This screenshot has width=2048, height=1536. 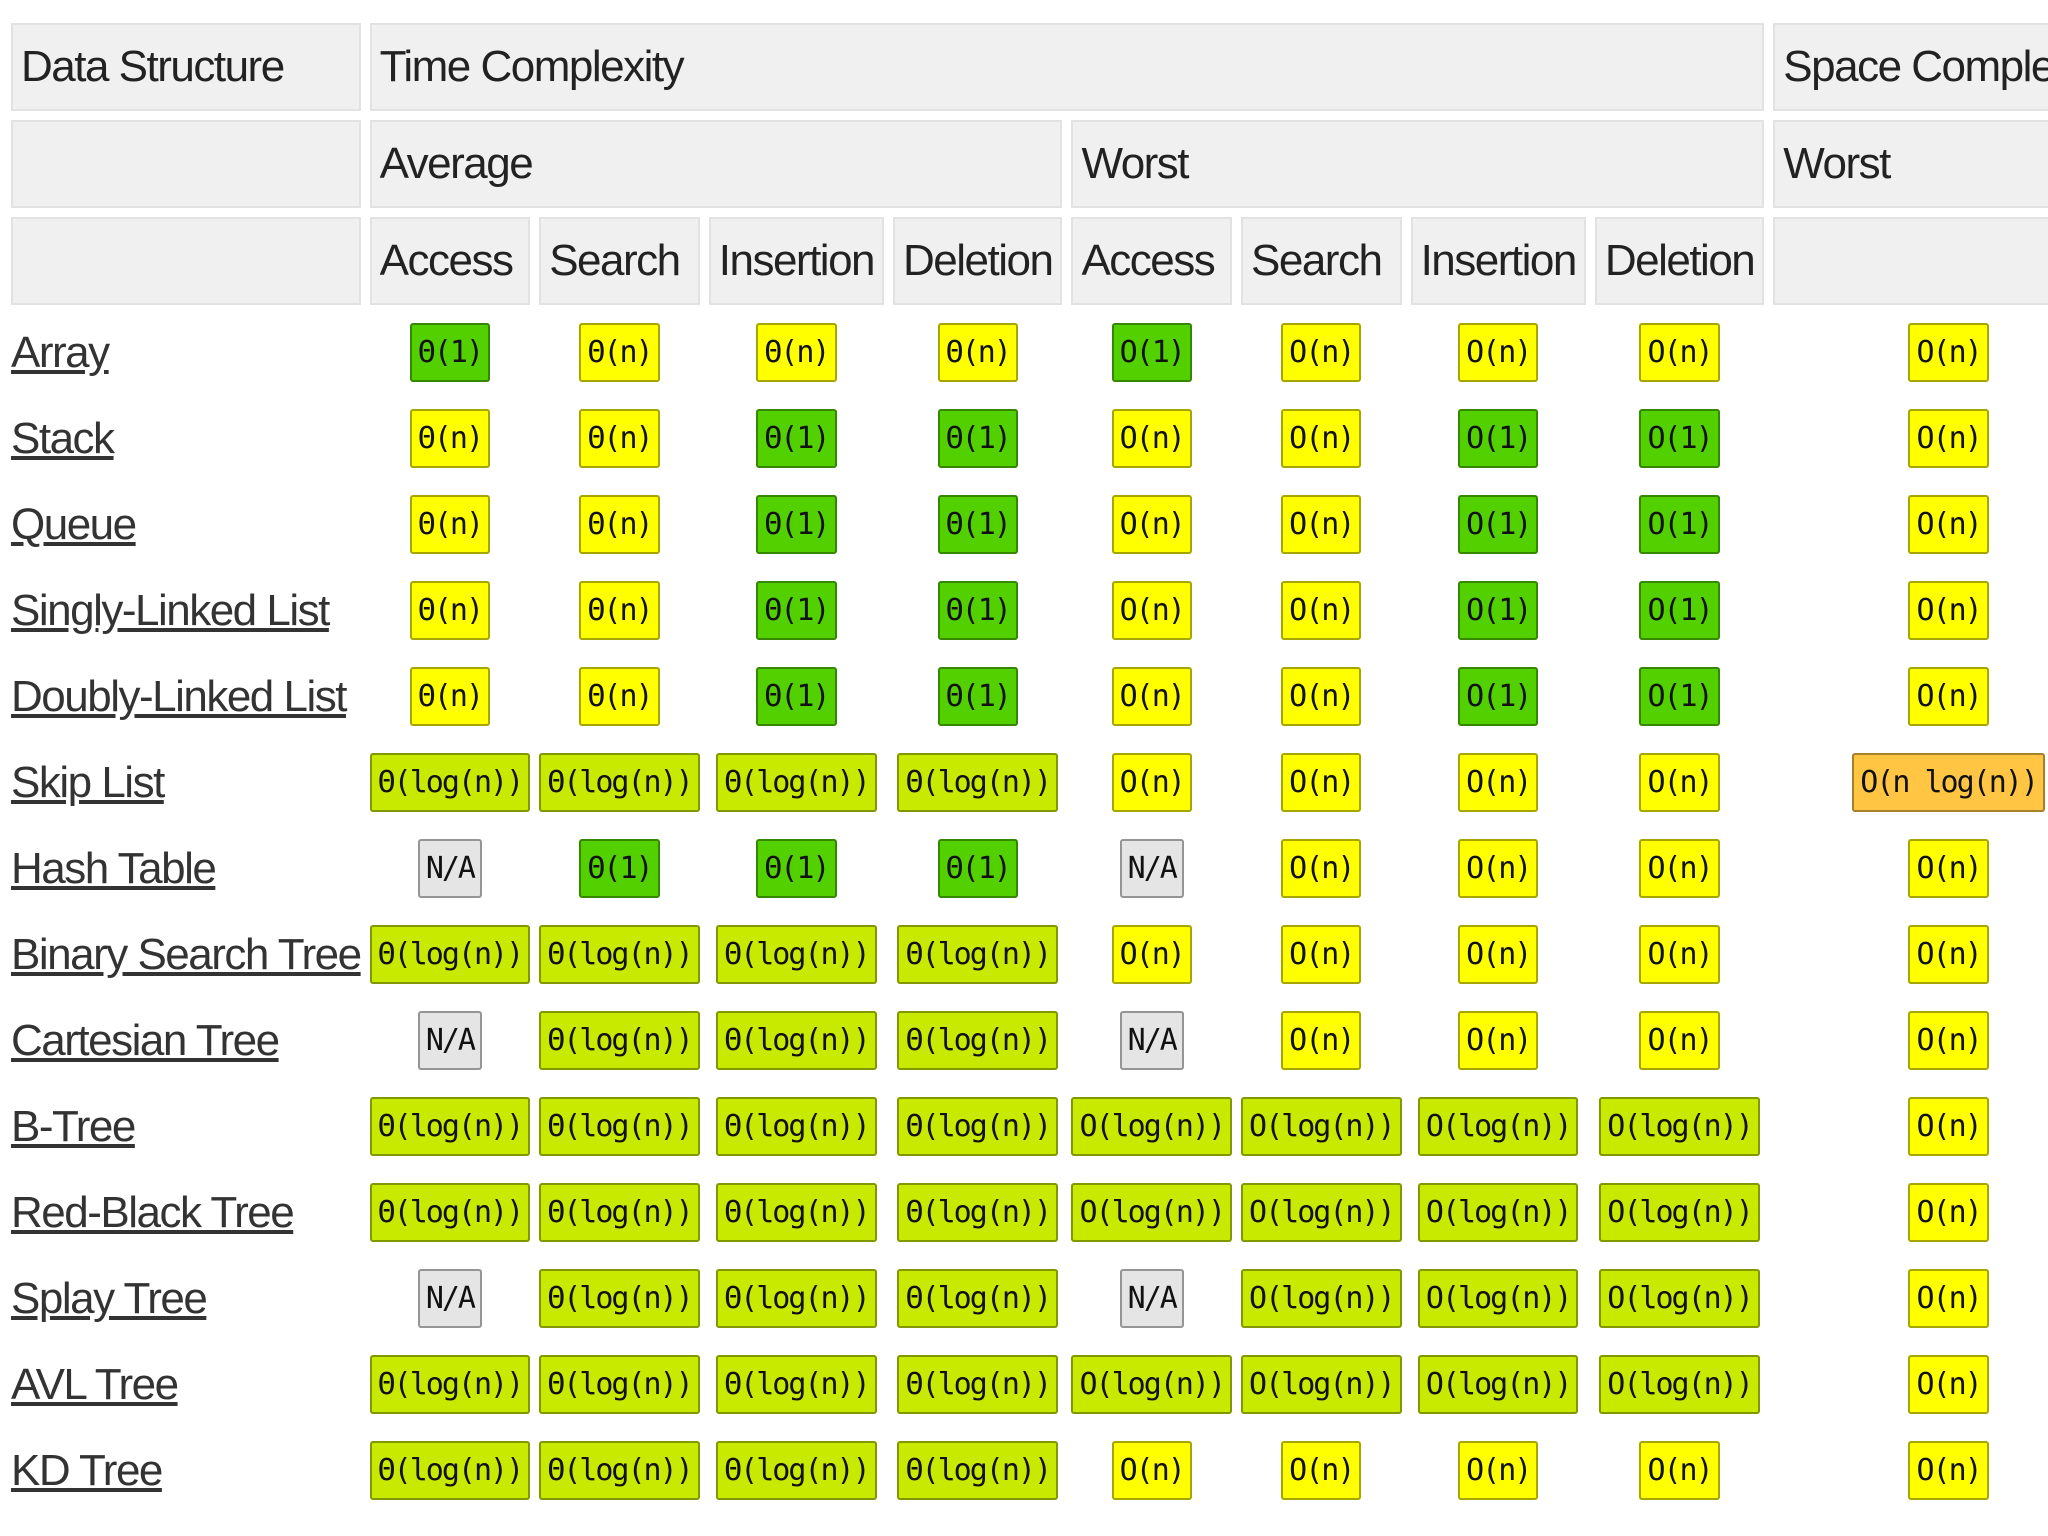 What do you see at coordinates (1910, 164) in the screenshot?
I see `header-cell: Worst` at bounding box center [1910, 164].